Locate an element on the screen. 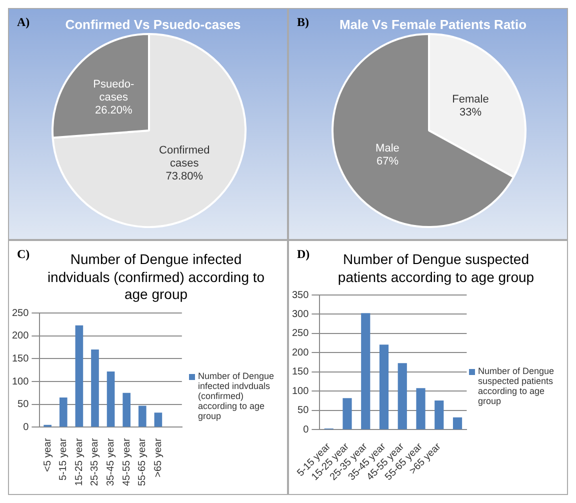 This screenshot has width=576, height=503. legend-label: Number of Dengue suspected patients according to age group is located at coordinates (517, 386).